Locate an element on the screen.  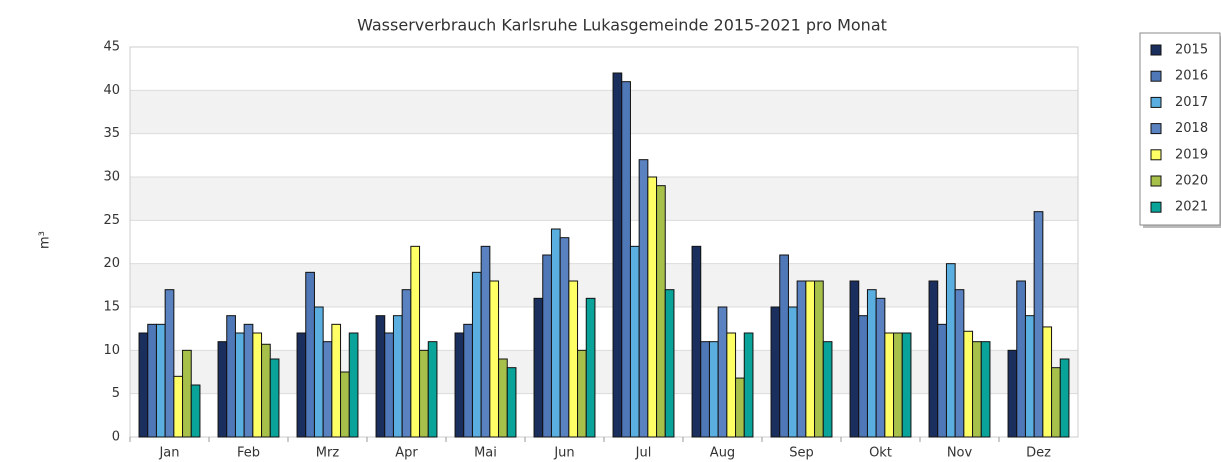
x-tick-label: Dez is located at coordinates (1038, 453).